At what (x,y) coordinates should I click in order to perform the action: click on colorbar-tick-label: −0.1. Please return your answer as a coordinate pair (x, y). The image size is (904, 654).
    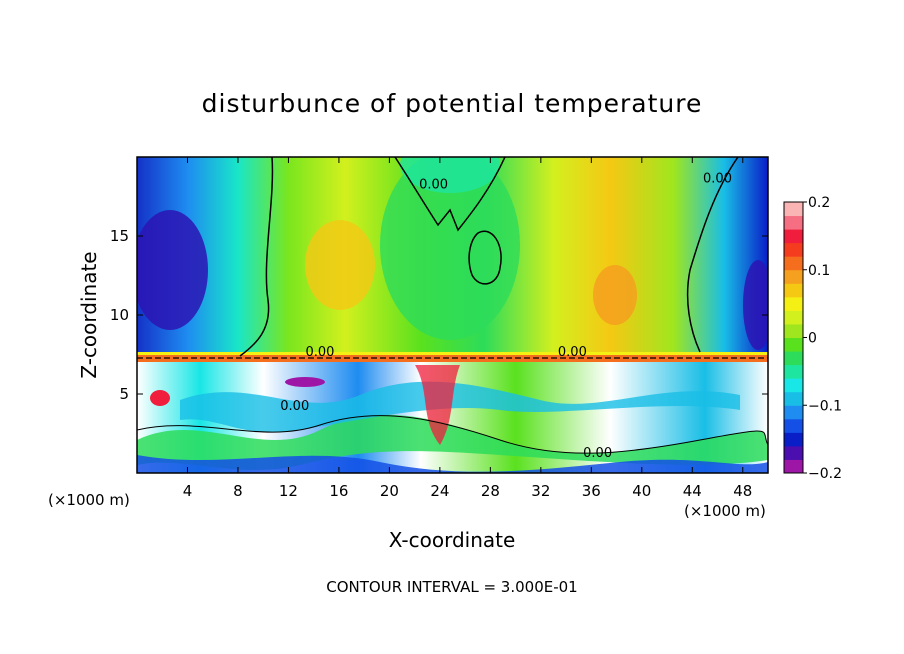
    Looking at the image, I should click on (825, 406).